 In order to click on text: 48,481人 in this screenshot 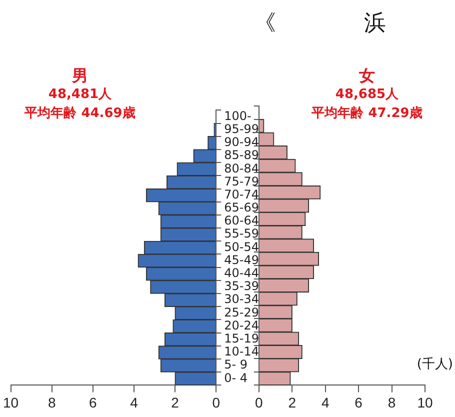, I will do `click(80, 95)`.